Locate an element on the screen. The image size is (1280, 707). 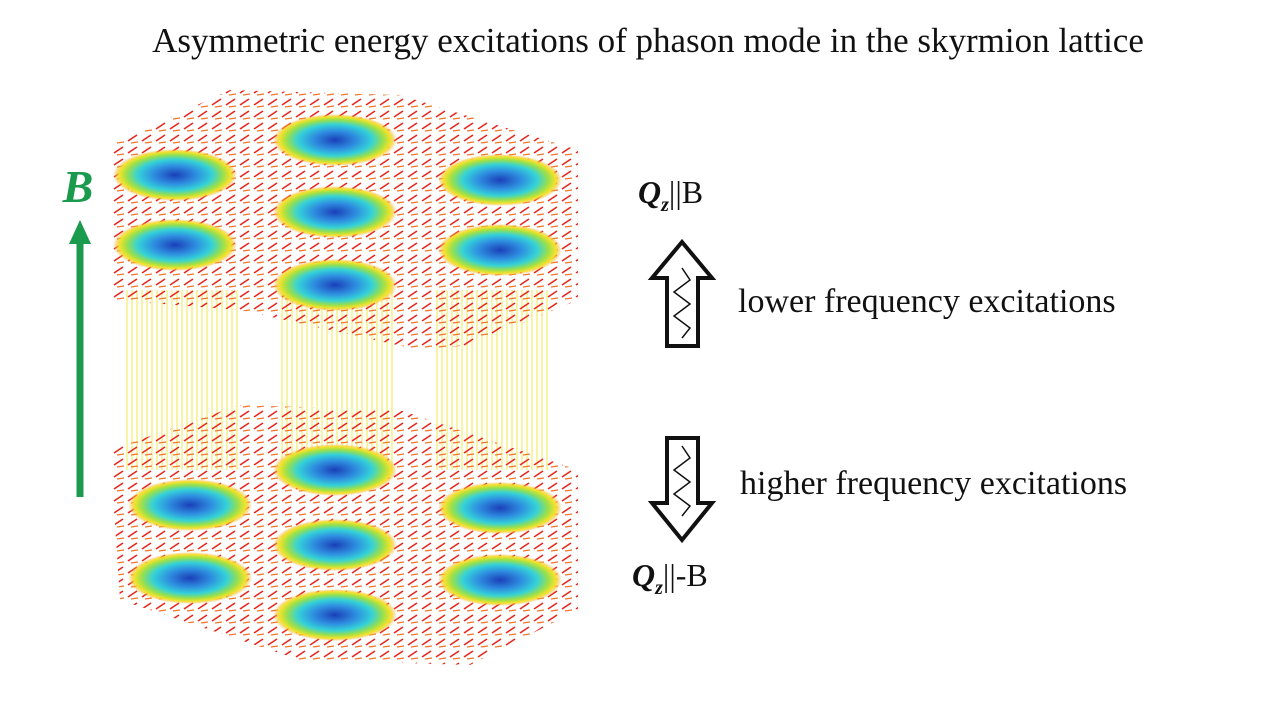
up-arrow is located at coordinates (682, 293).